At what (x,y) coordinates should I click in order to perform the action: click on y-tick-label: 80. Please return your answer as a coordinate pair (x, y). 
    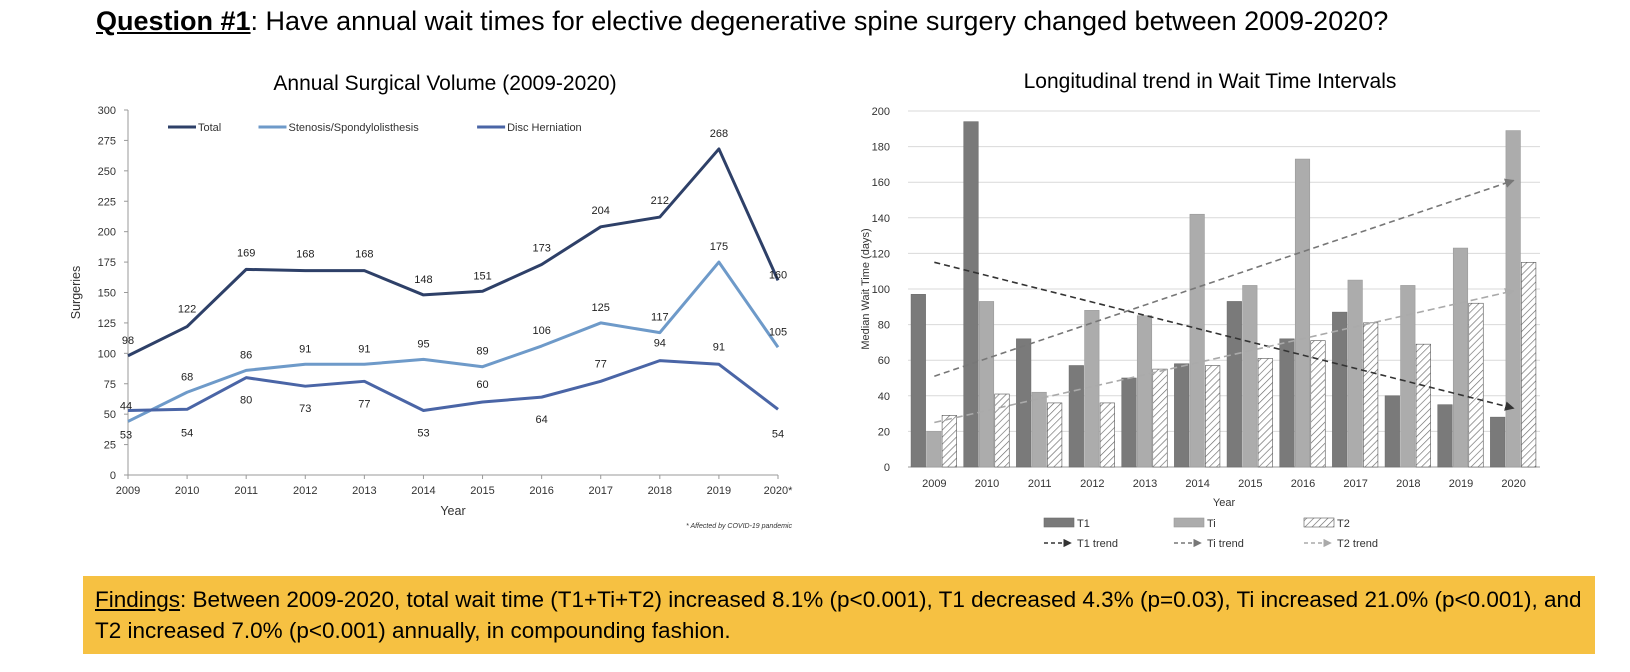
    Looking at the image, I should click on (884, 326).